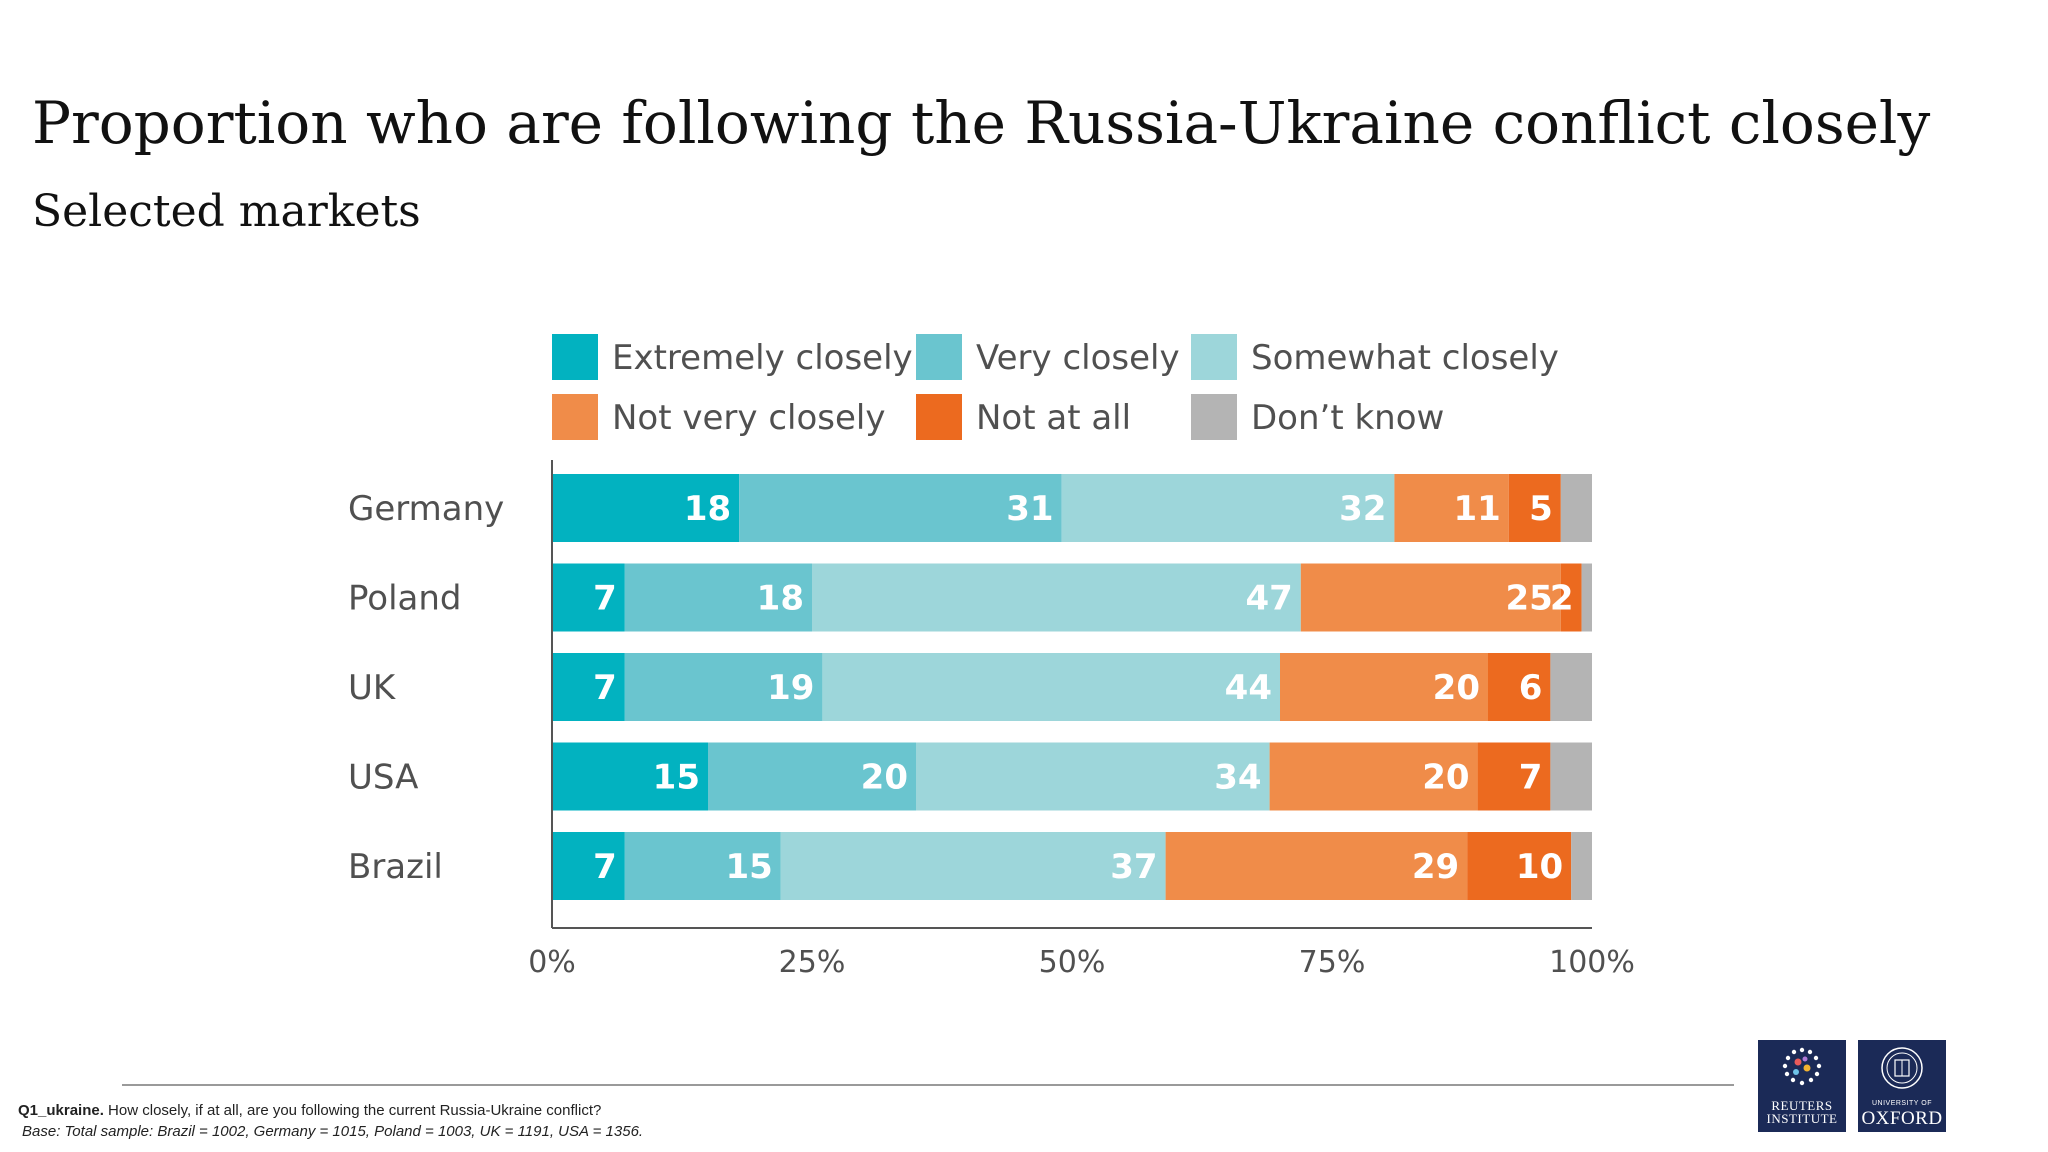 The width and height of the screenshot is (2048, 1152). Describe the element at coordinates (1051, 687) in the screenshot. I see `bar-uk-somewhat-closely` at that location.